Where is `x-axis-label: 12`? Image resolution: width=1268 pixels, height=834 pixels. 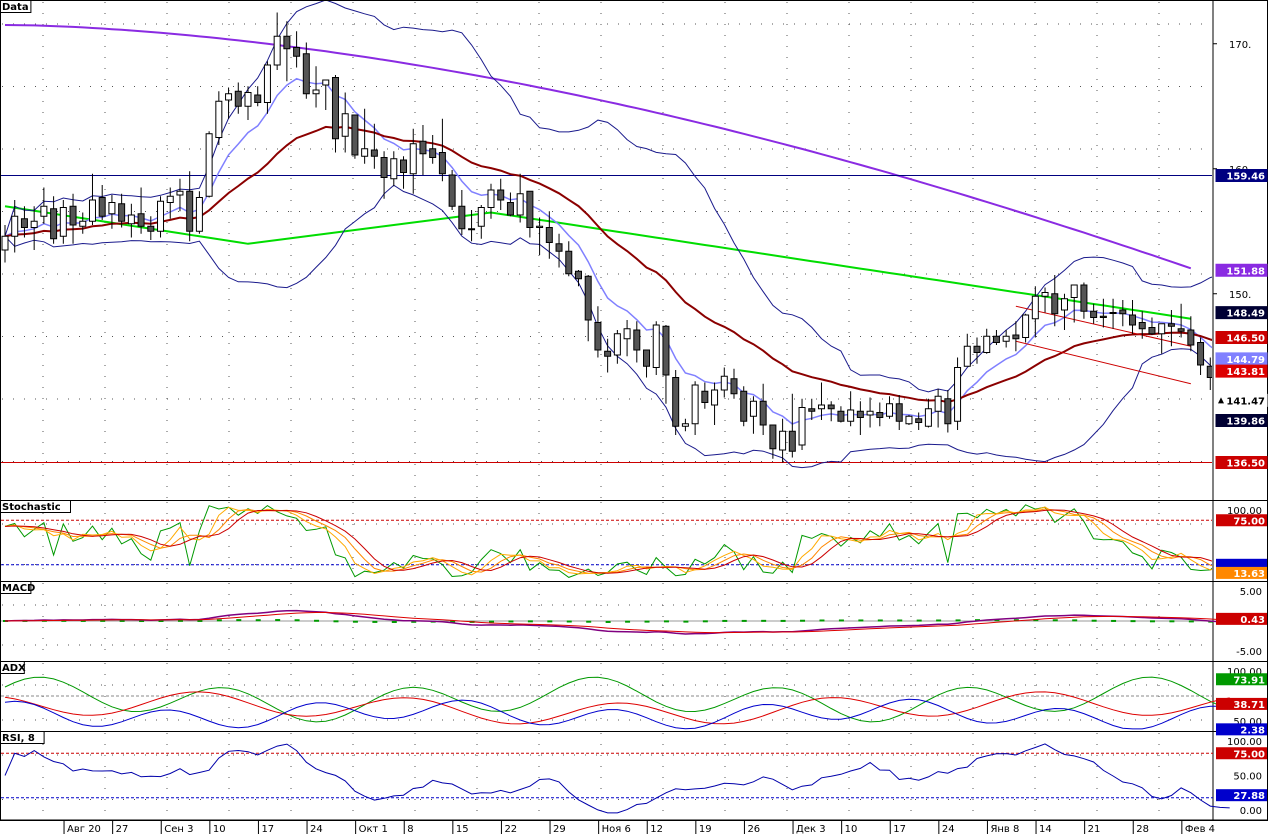 x-axis-label: 12 is located at coordinates (656, 829).